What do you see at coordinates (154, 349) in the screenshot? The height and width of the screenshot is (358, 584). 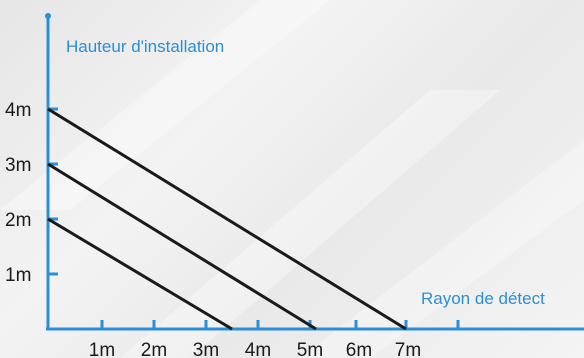 I see `x-tick-label: 2m` at bounding box center [154, 349].